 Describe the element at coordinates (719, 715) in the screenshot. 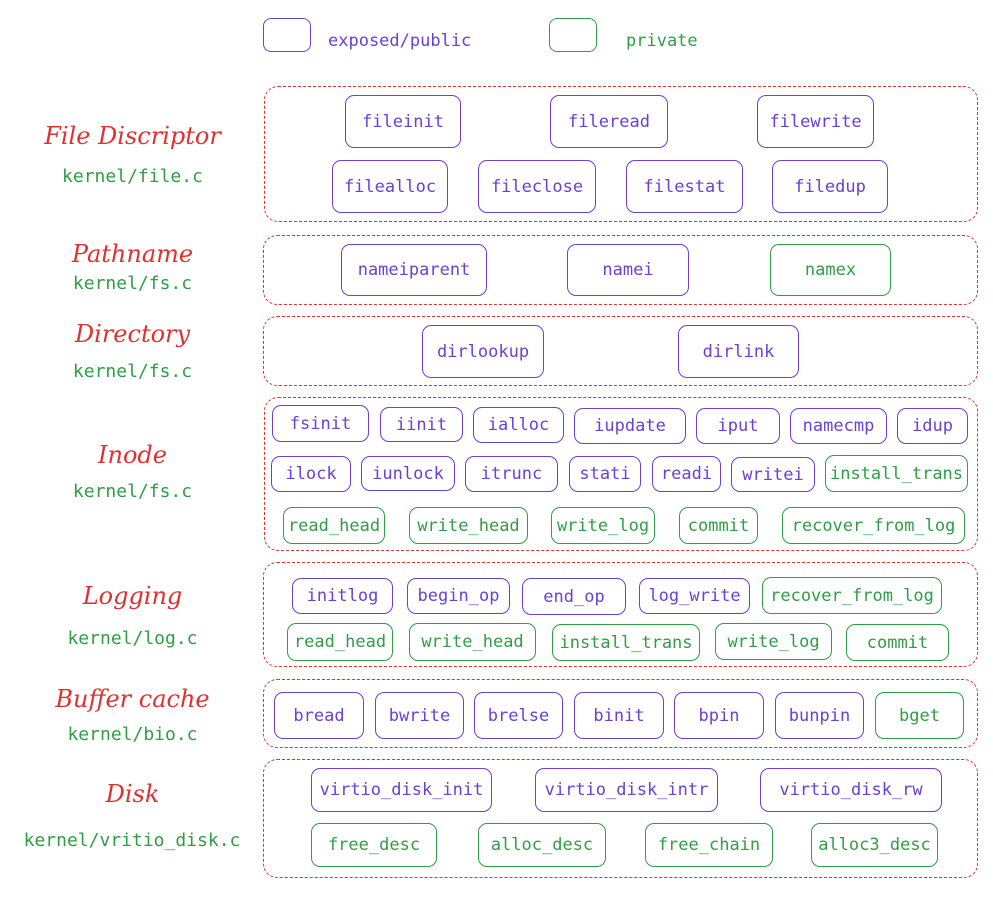

I see `fn-bpin: bpin` at that location.